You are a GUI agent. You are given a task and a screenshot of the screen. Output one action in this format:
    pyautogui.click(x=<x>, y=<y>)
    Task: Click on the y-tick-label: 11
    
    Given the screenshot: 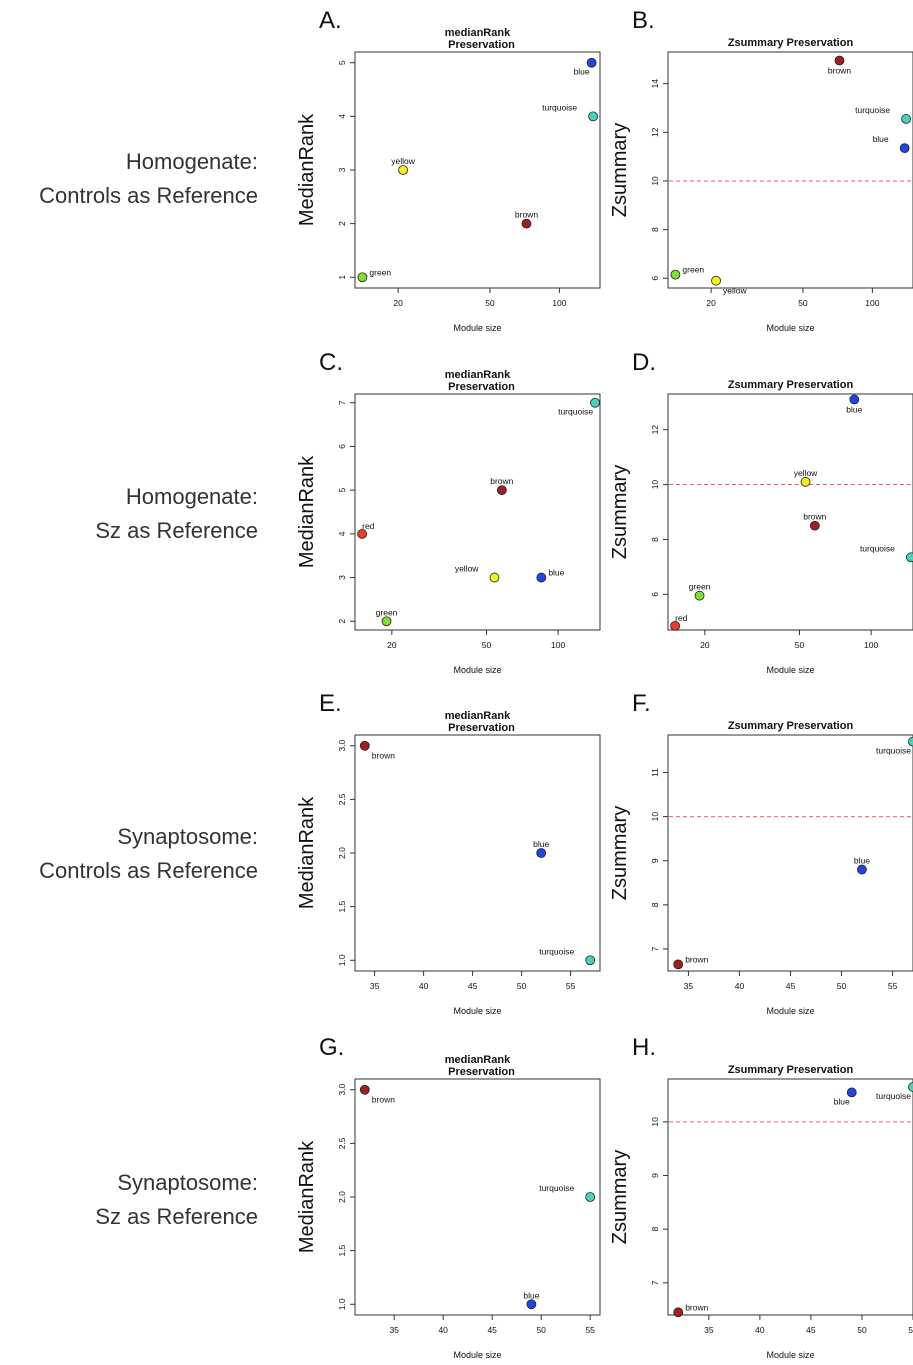 What is the action you would take?
    pyautogui.click(x=655, y=772)
    